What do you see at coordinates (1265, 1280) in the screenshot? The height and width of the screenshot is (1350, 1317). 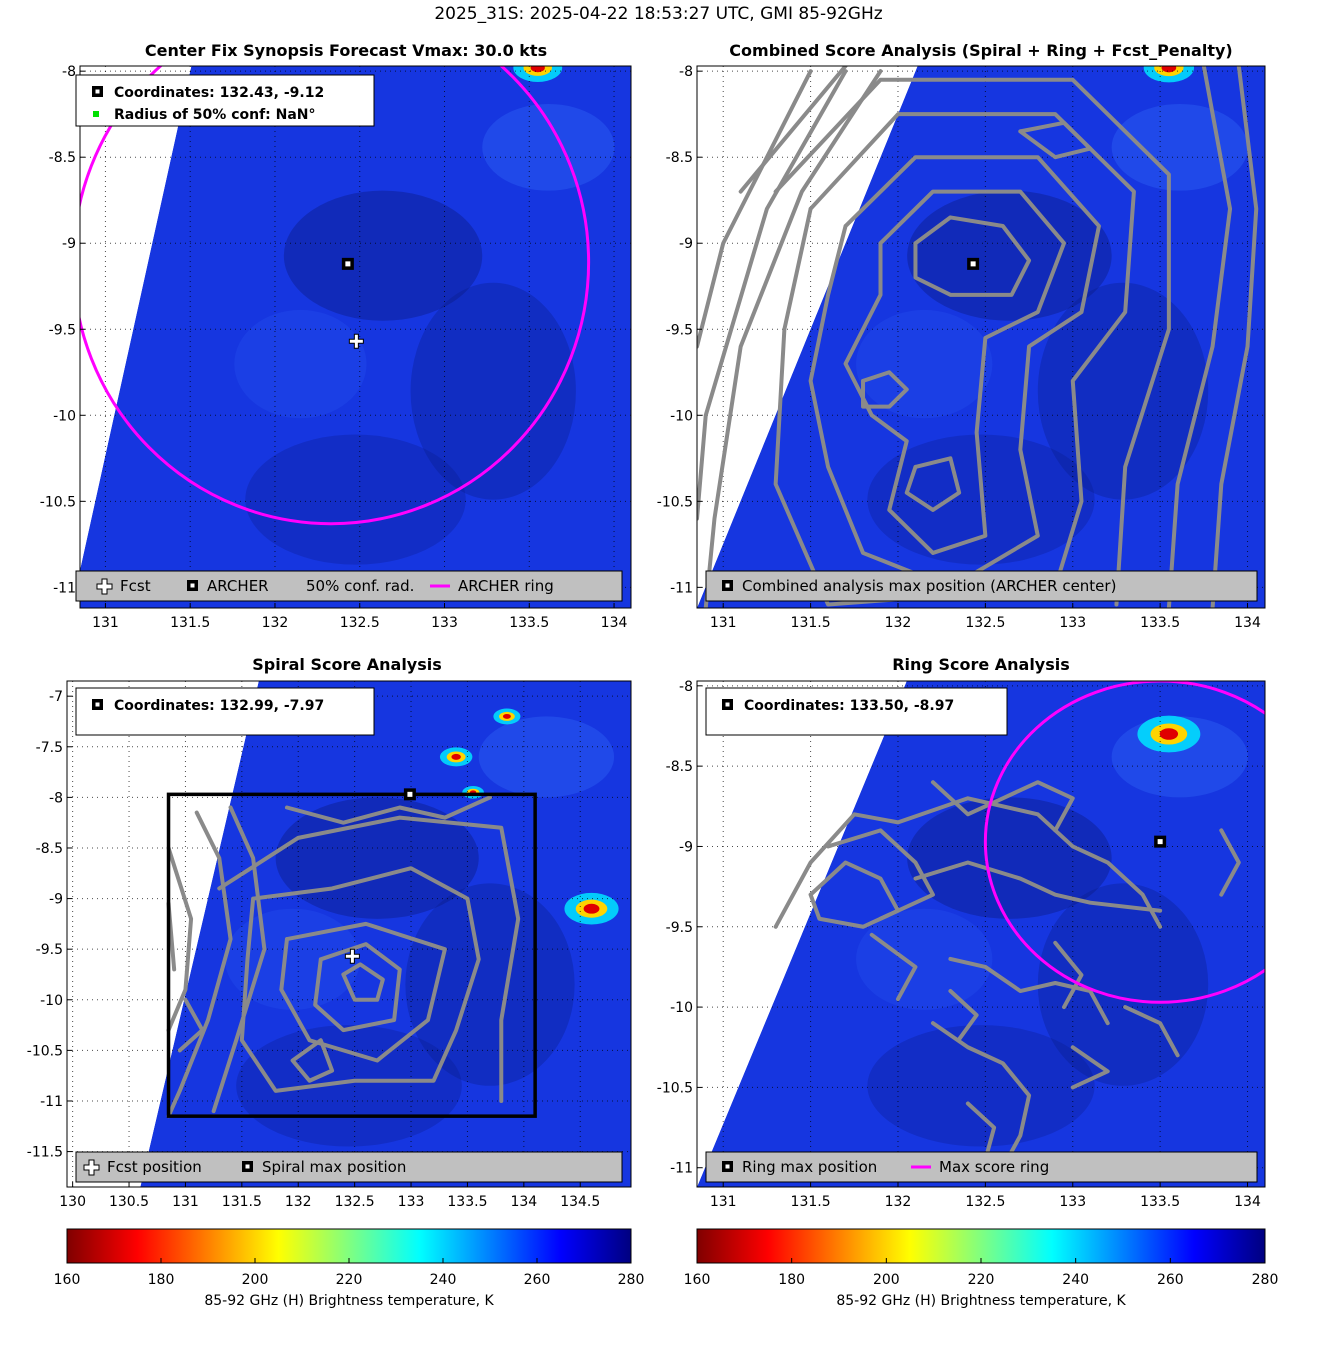 I see `colorbar-tick-label: 280` at bounding box center [1265, 1280].